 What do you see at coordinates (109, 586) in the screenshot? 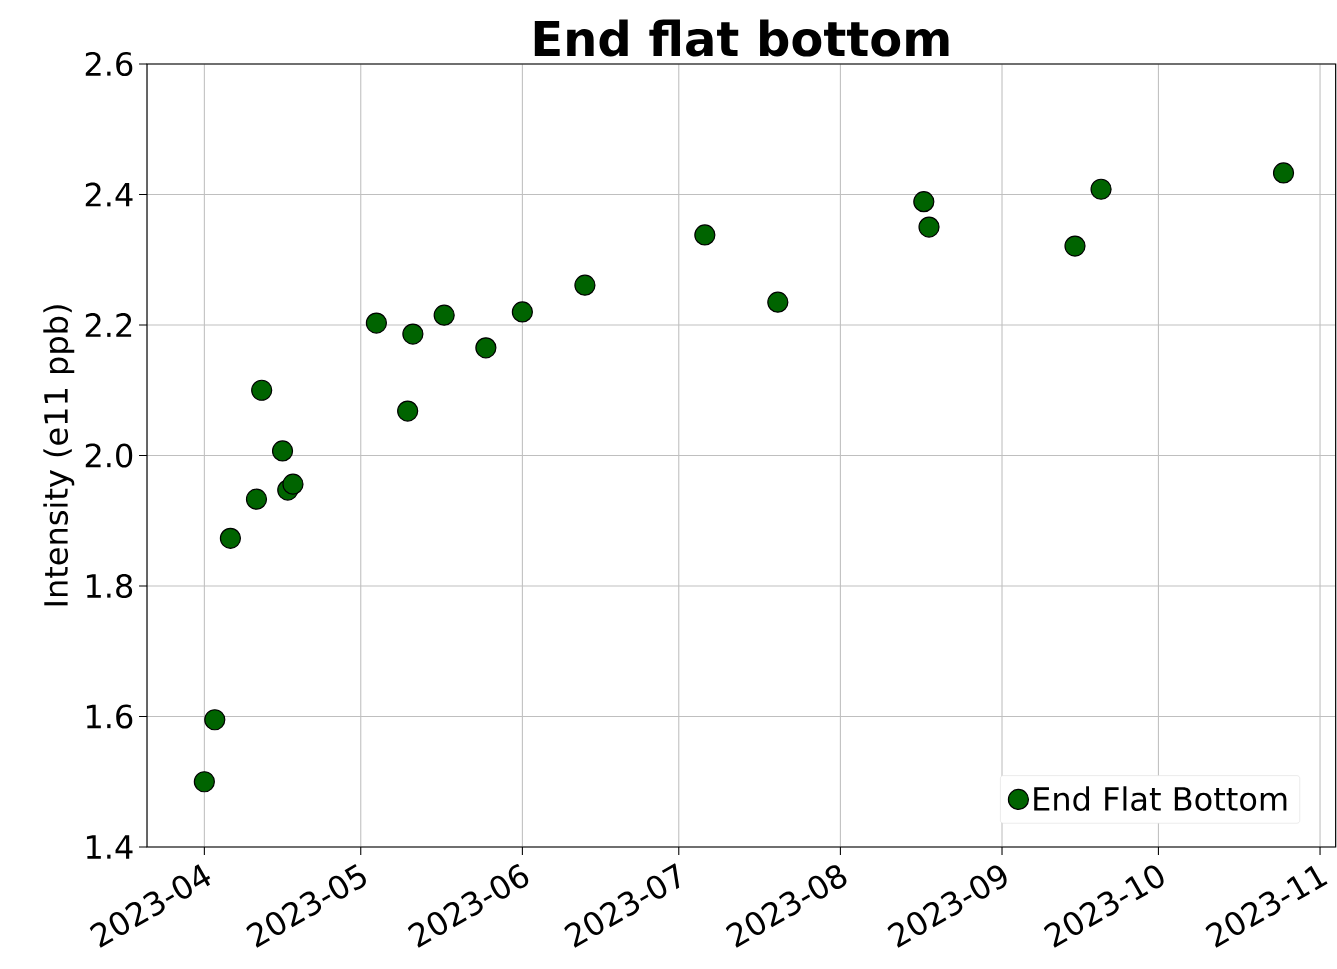
I see `y-tick-label: 1.8` at bounding box center [109, 586].